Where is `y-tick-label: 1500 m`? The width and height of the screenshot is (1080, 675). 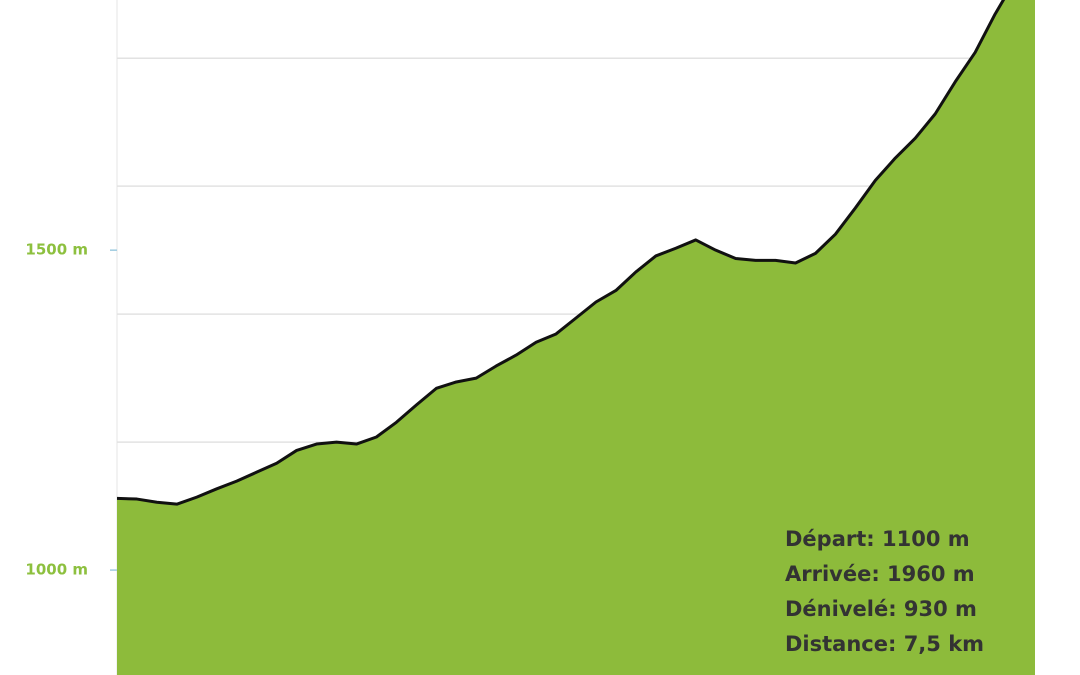
y-tick-label: 1500 m is located at coordinates (56, 250).